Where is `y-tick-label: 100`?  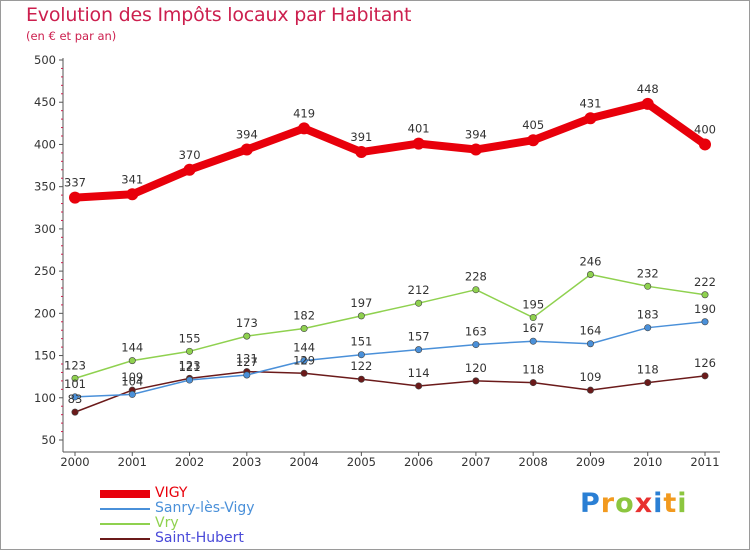 y-tick-label: 100 is located at coordinates (45, 398).